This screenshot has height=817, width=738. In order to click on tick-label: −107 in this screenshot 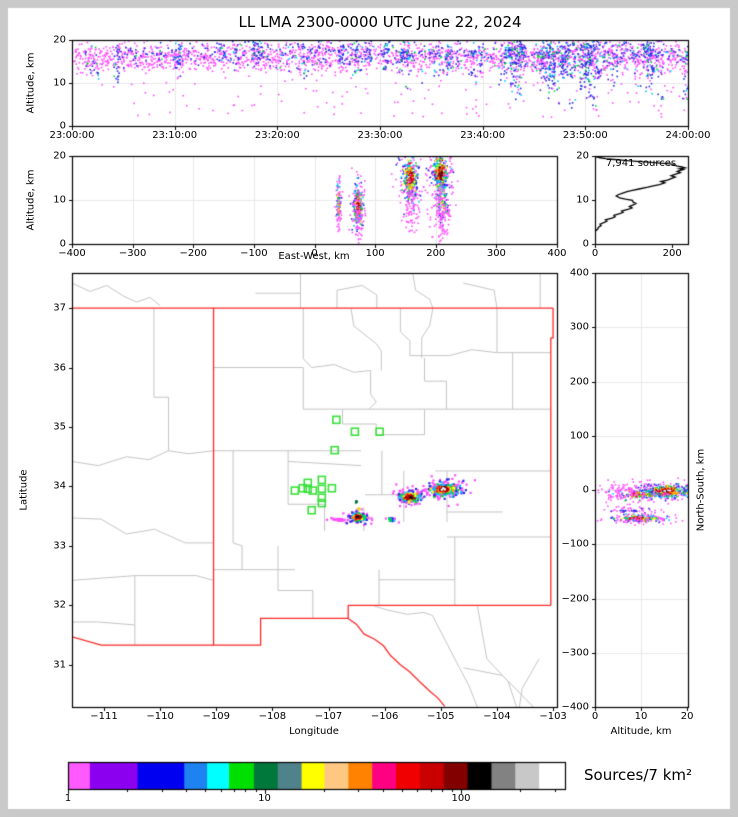, I will do `click(328, 716)`.